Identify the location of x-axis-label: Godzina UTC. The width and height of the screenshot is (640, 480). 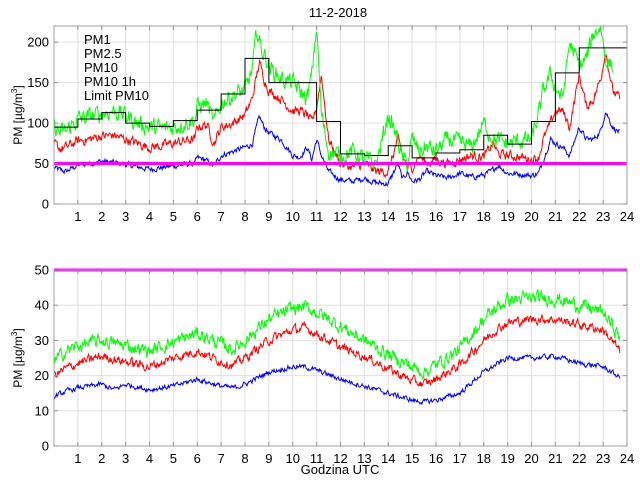
(340, 469).